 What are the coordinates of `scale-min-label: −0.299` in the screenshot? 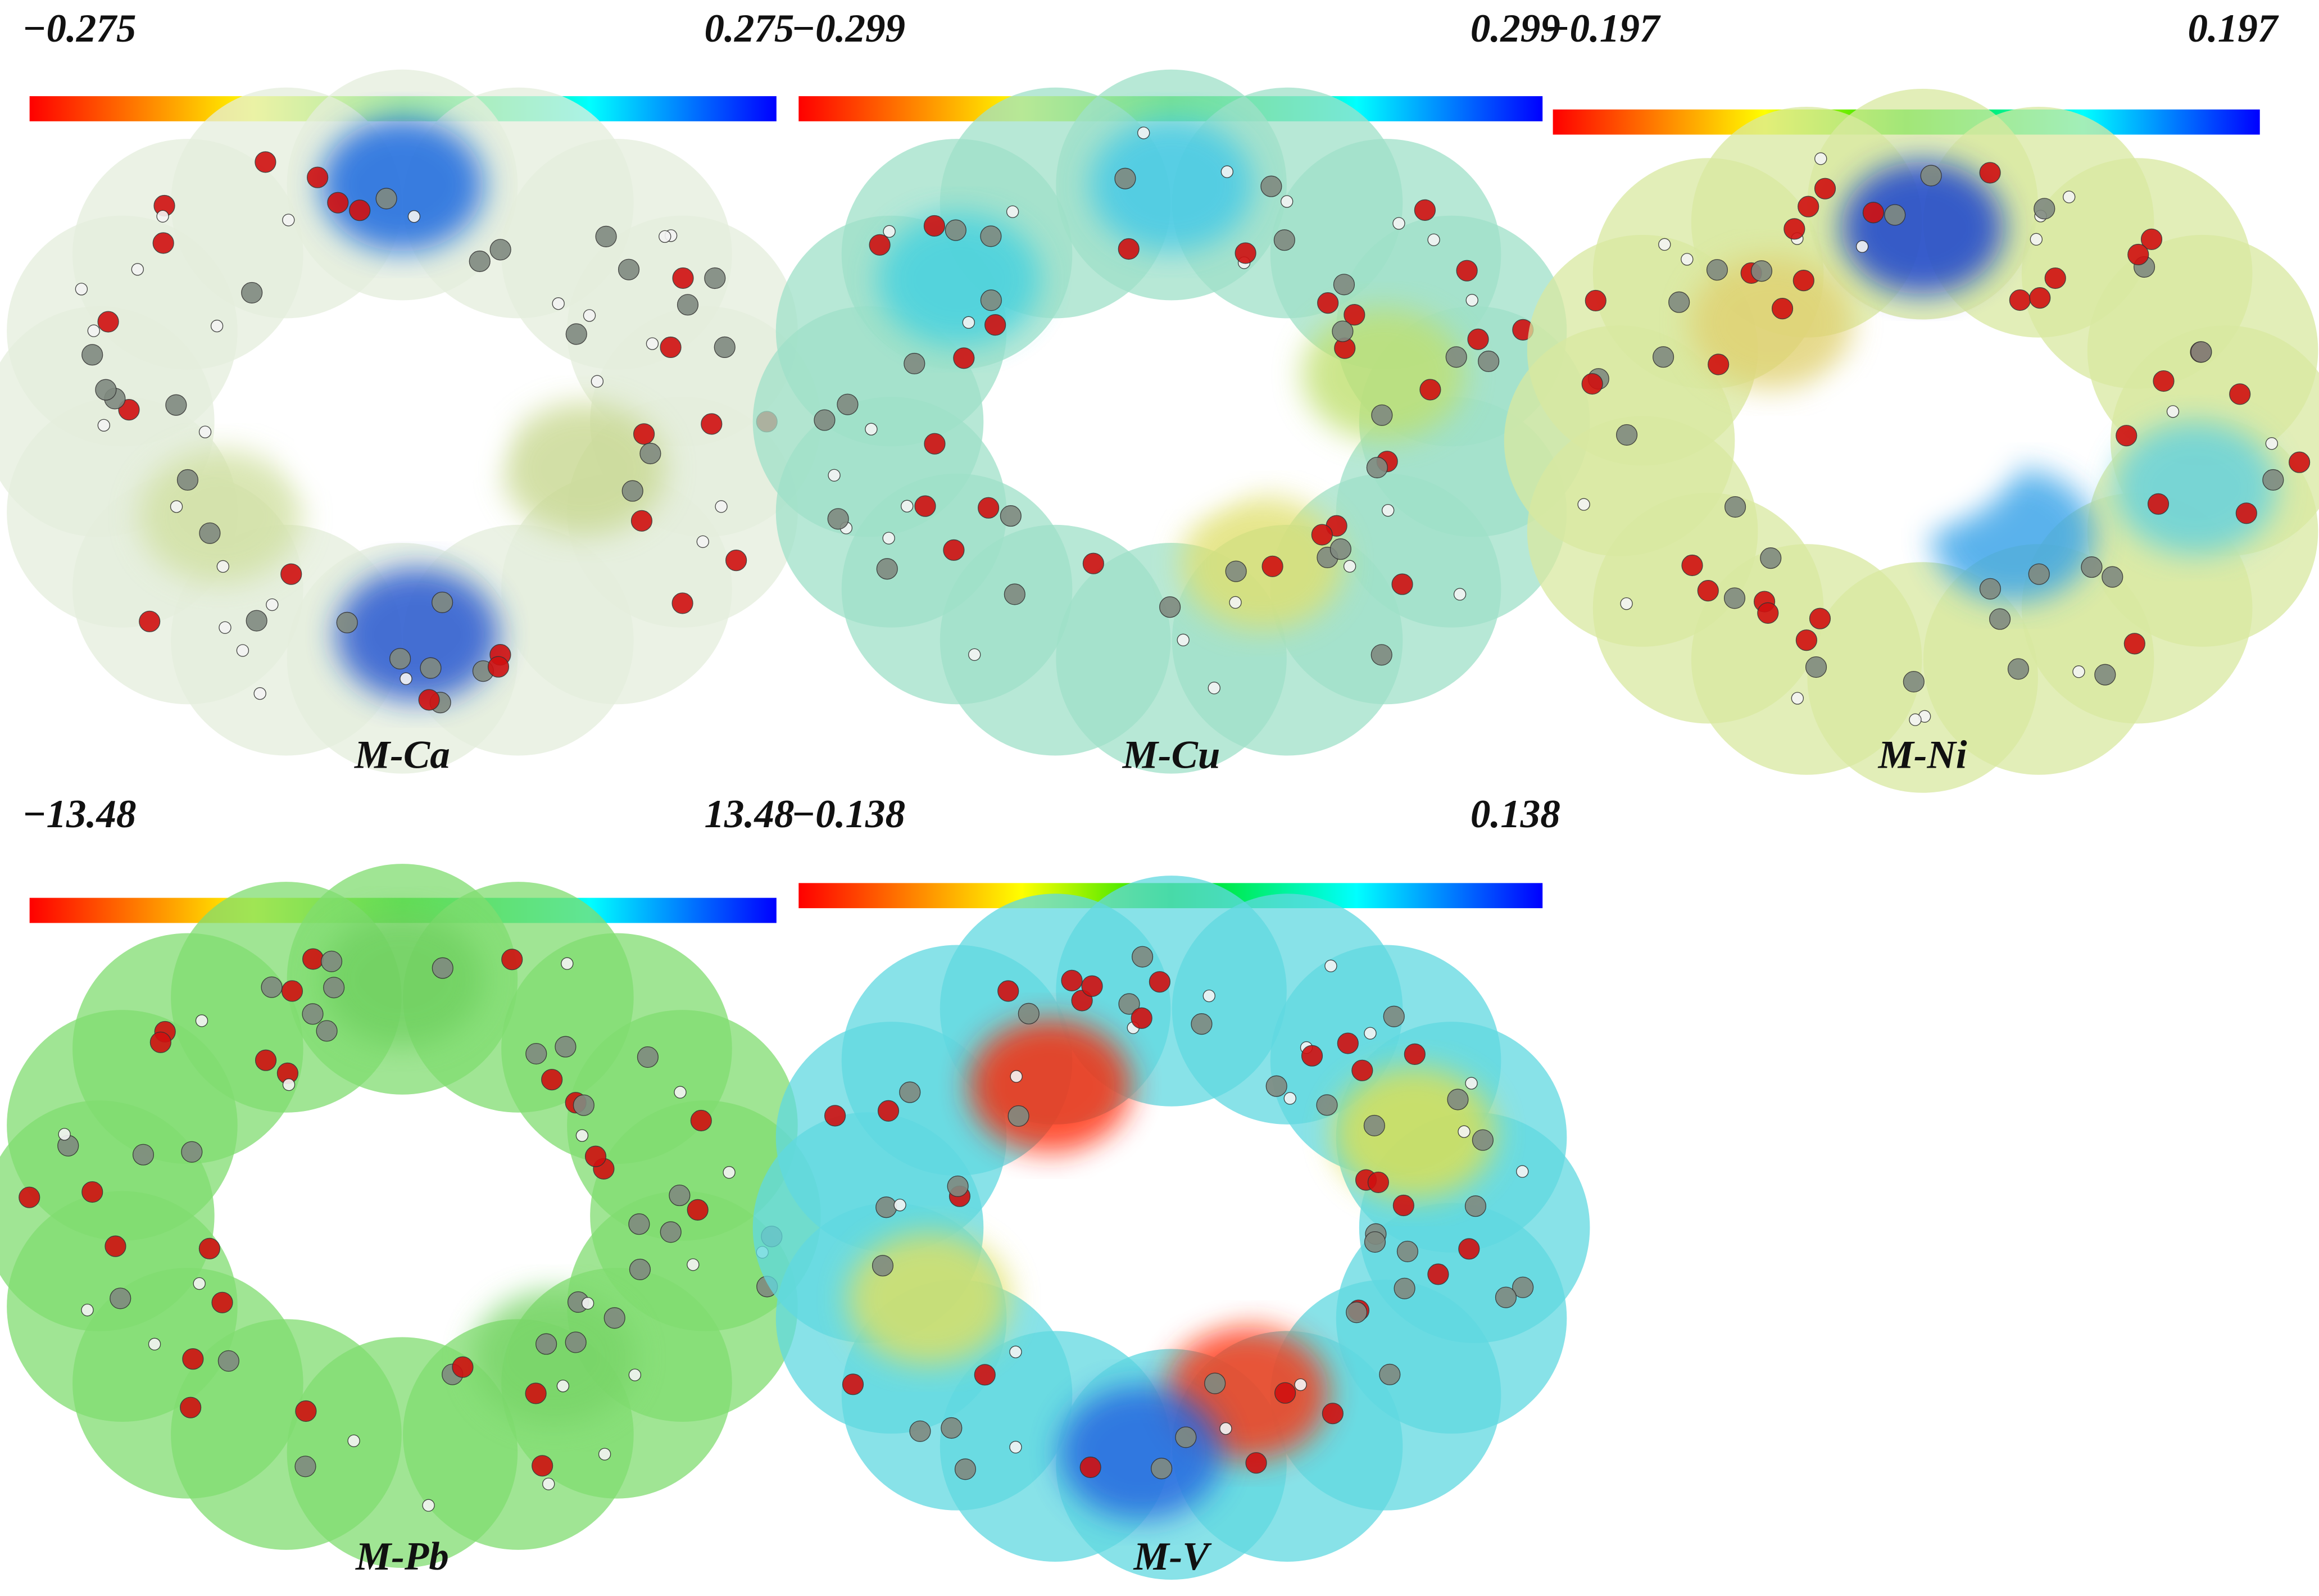 It's located at (848, 29).